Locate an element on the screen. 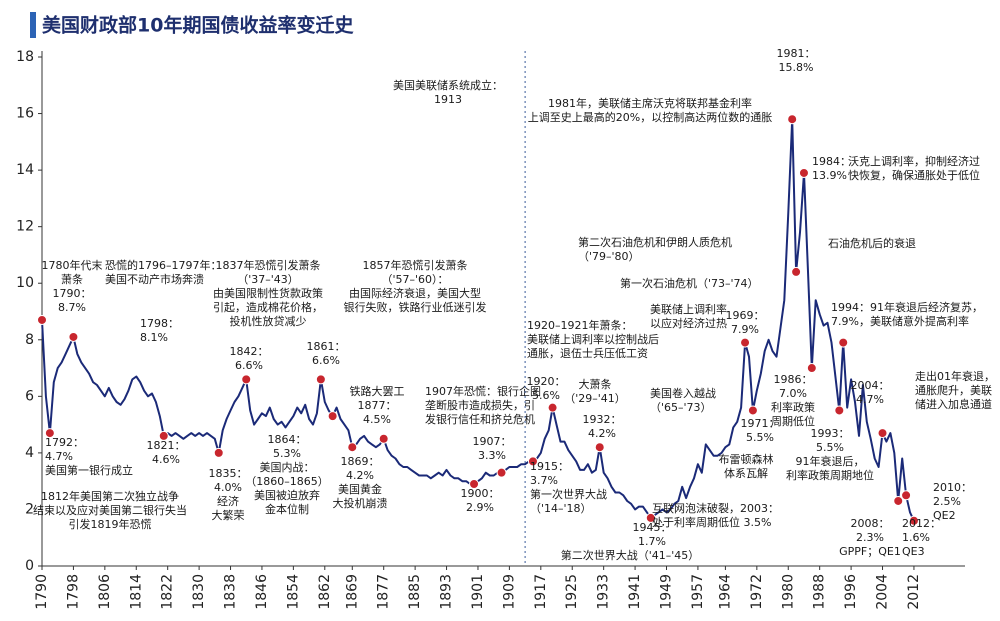 This screenshot has height=621, width=1000. annotation-text: 第一次世界大战 is located at coordinates (568, 494).